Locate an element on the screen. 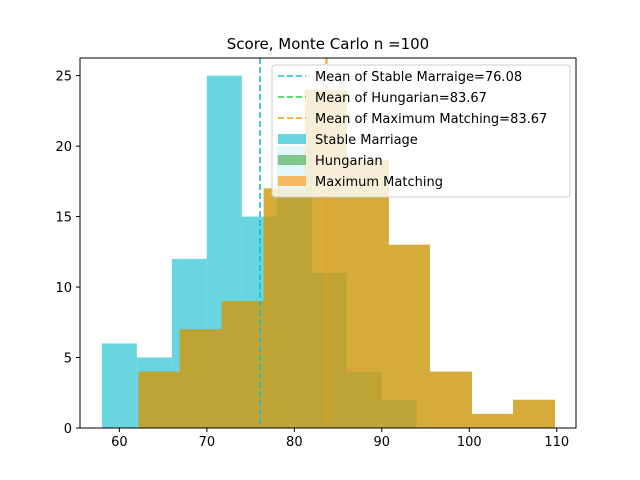 The image size is (640, 480). y-tick-label-1: 5 is located at coordinates (68, 359).